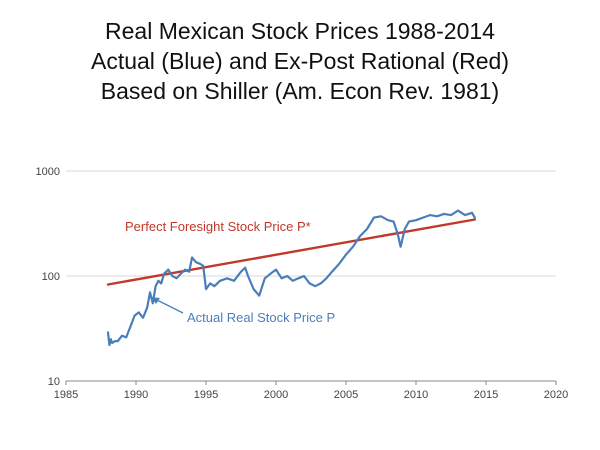 This screenshot has width=600, height=450. I want to click on x-tick-label: 1985, so click(66, 395).